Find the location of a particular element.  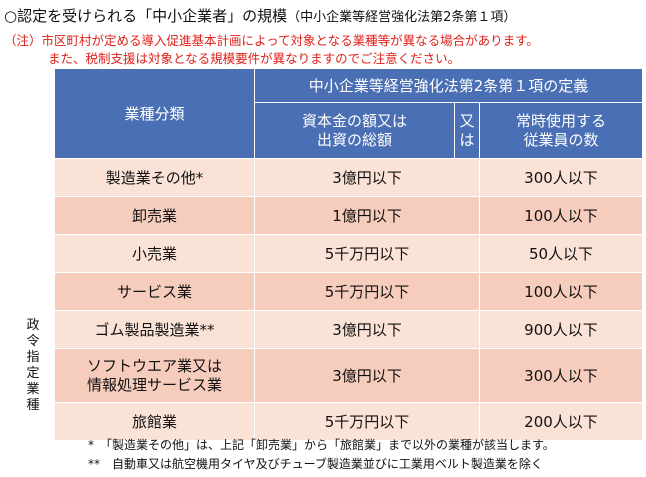

cell-industry: ソフトウエア業又は 情報処理サービス業 is located at coordinates (154, 375).